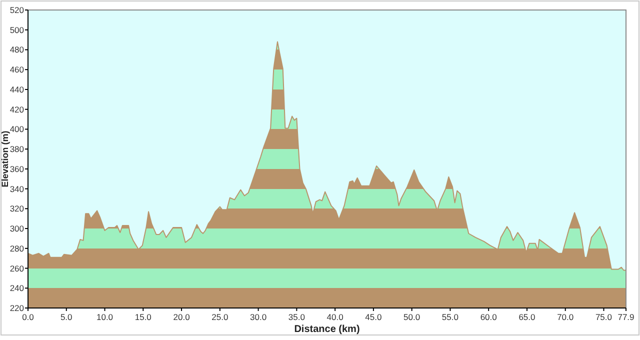  Describe the element at coordinates (181, 317) in the screenshot. I see `x-tick-label: 20.0` at that location.